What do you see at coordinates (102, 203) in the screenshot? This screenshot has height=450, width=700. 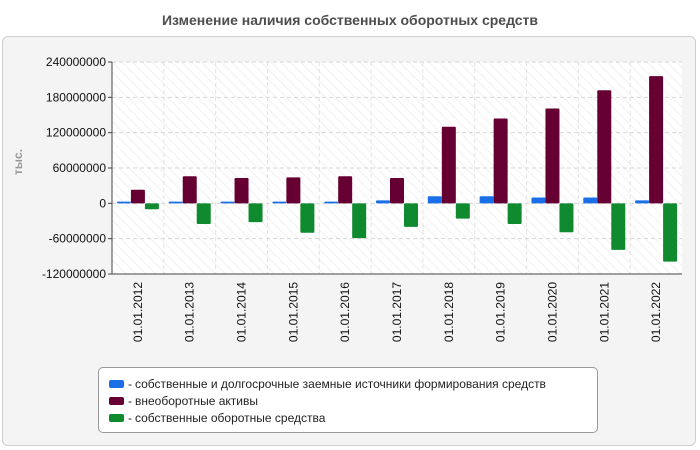 I see `y-tick-label: 0` at bounding box center [102, 203].